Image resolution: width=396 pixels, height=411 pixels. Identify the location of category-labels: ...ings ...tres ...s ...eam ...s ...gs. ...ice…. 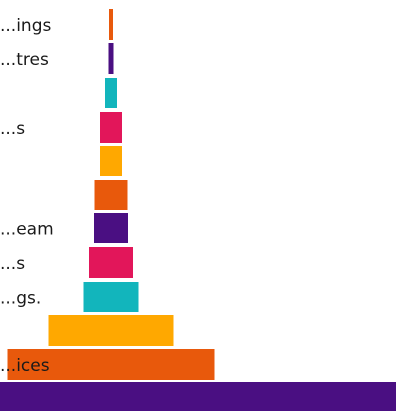
(27, 196).